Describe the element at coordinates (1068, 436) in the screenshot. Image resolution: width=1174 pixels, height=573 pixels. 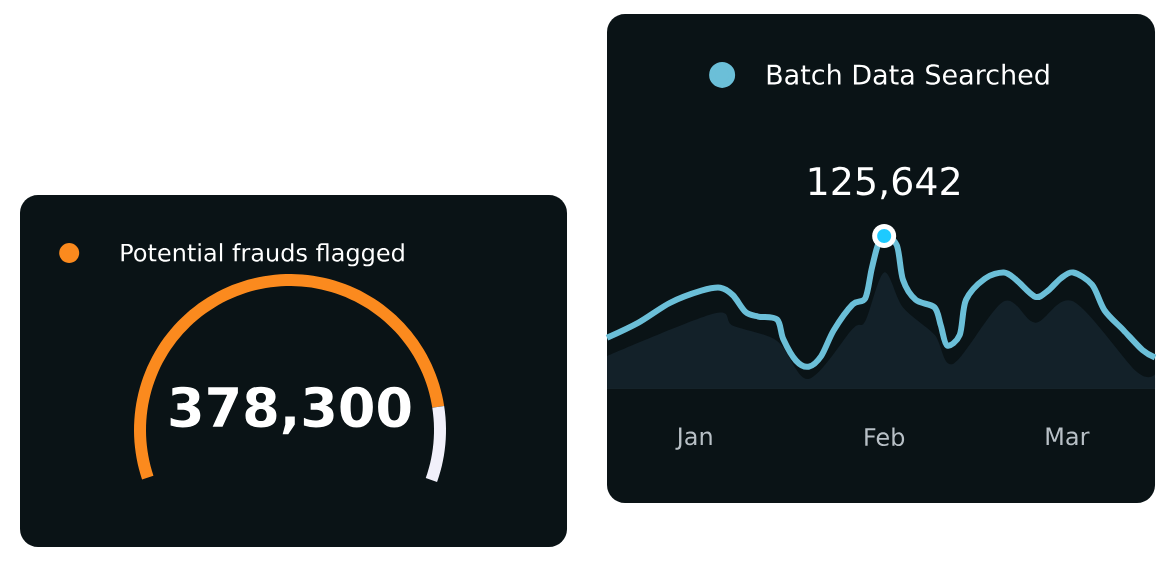
I see `x-tick-label: Mar` at that location.